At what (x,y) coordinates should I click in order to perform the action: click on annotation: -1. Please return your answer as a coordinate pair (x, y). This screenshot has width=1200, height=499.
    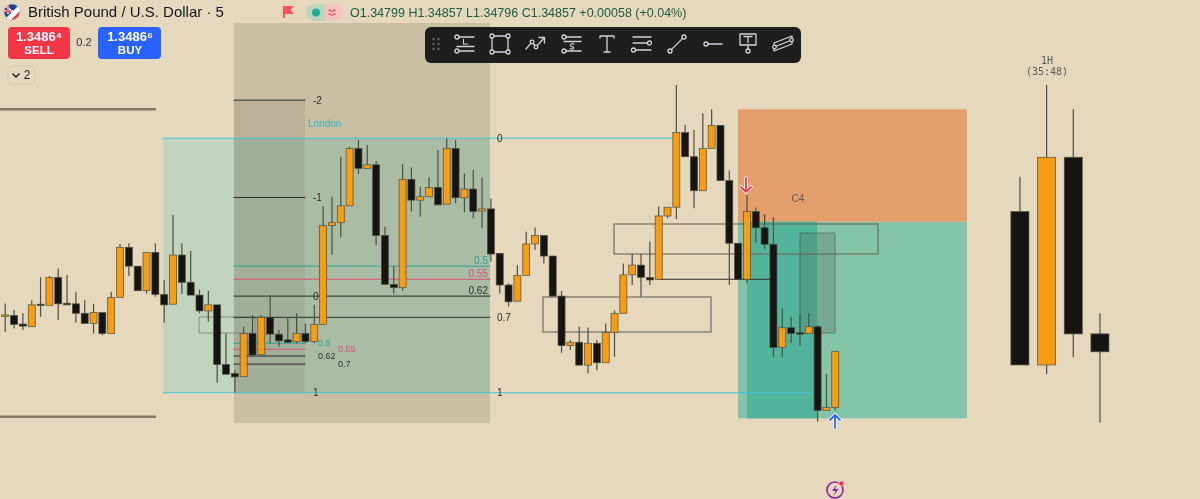
    Looking at the image, I should click on (318, 197).